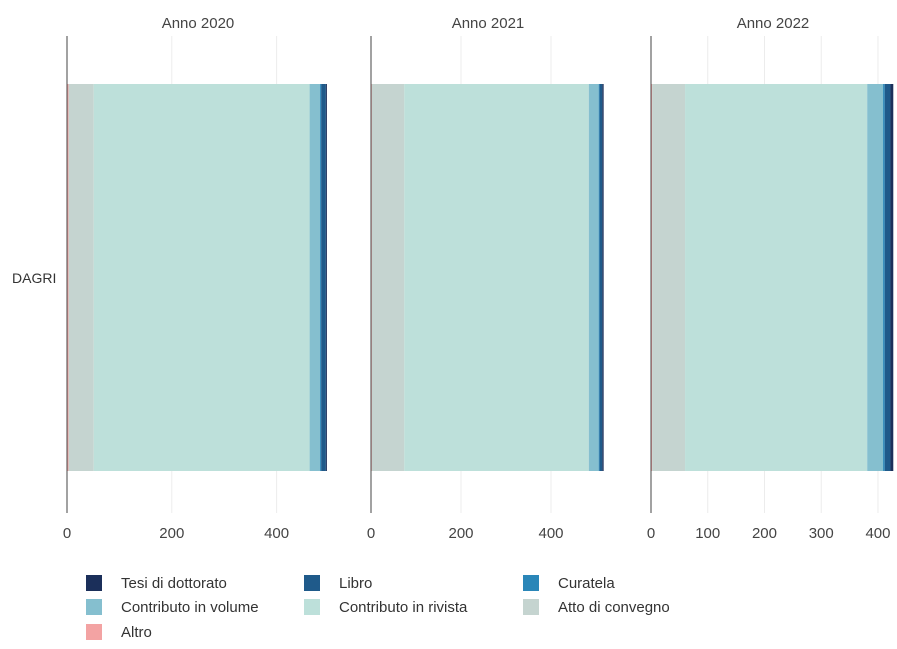  What do you see at coordinates (94, 632) in the screenshot?
I see `legend-swatch-altro` at bounding box center [94, 632].